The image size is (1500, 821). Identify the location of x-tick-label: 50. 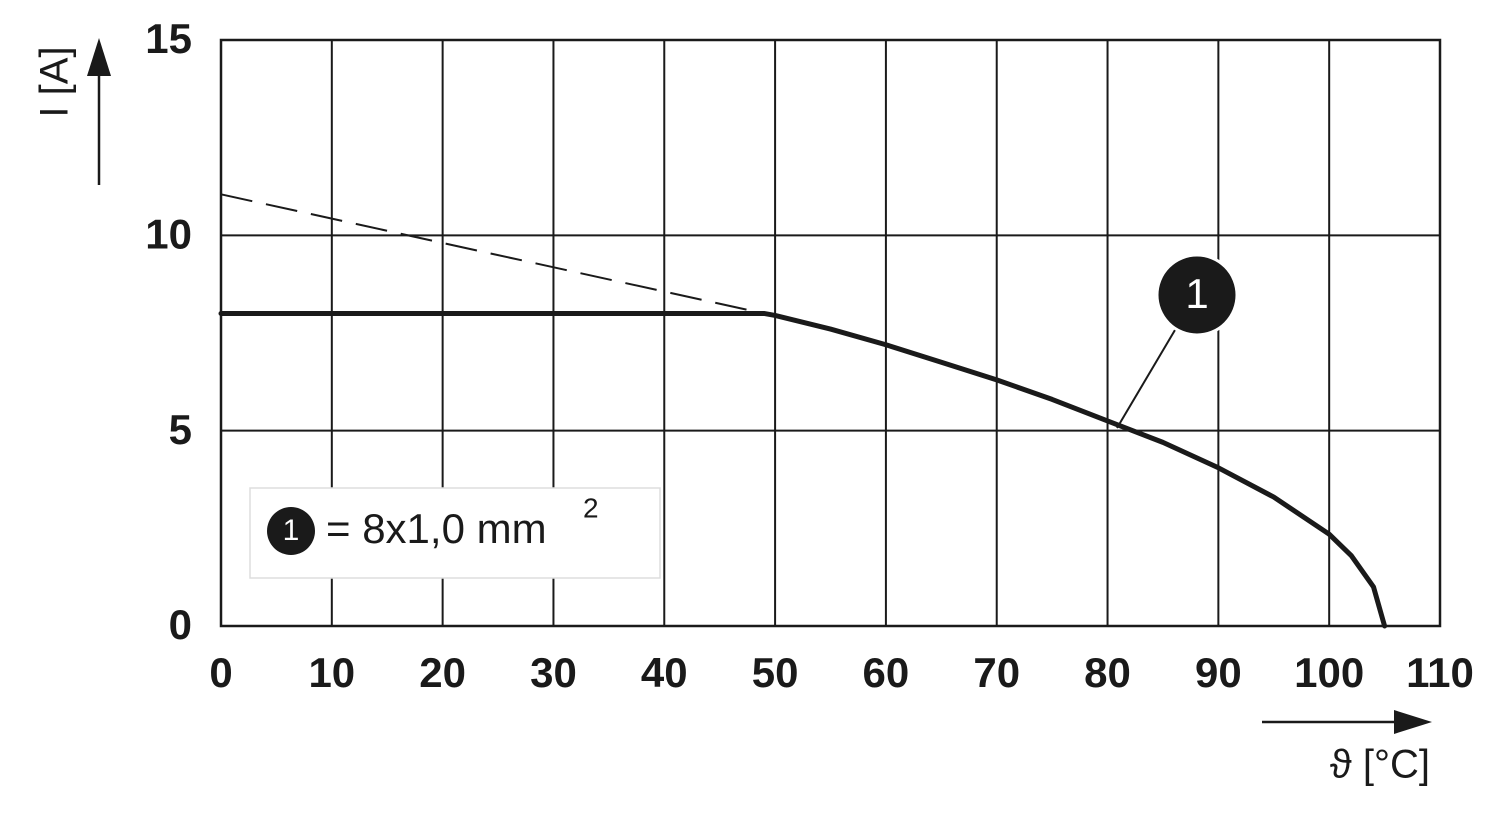
(775, 672).